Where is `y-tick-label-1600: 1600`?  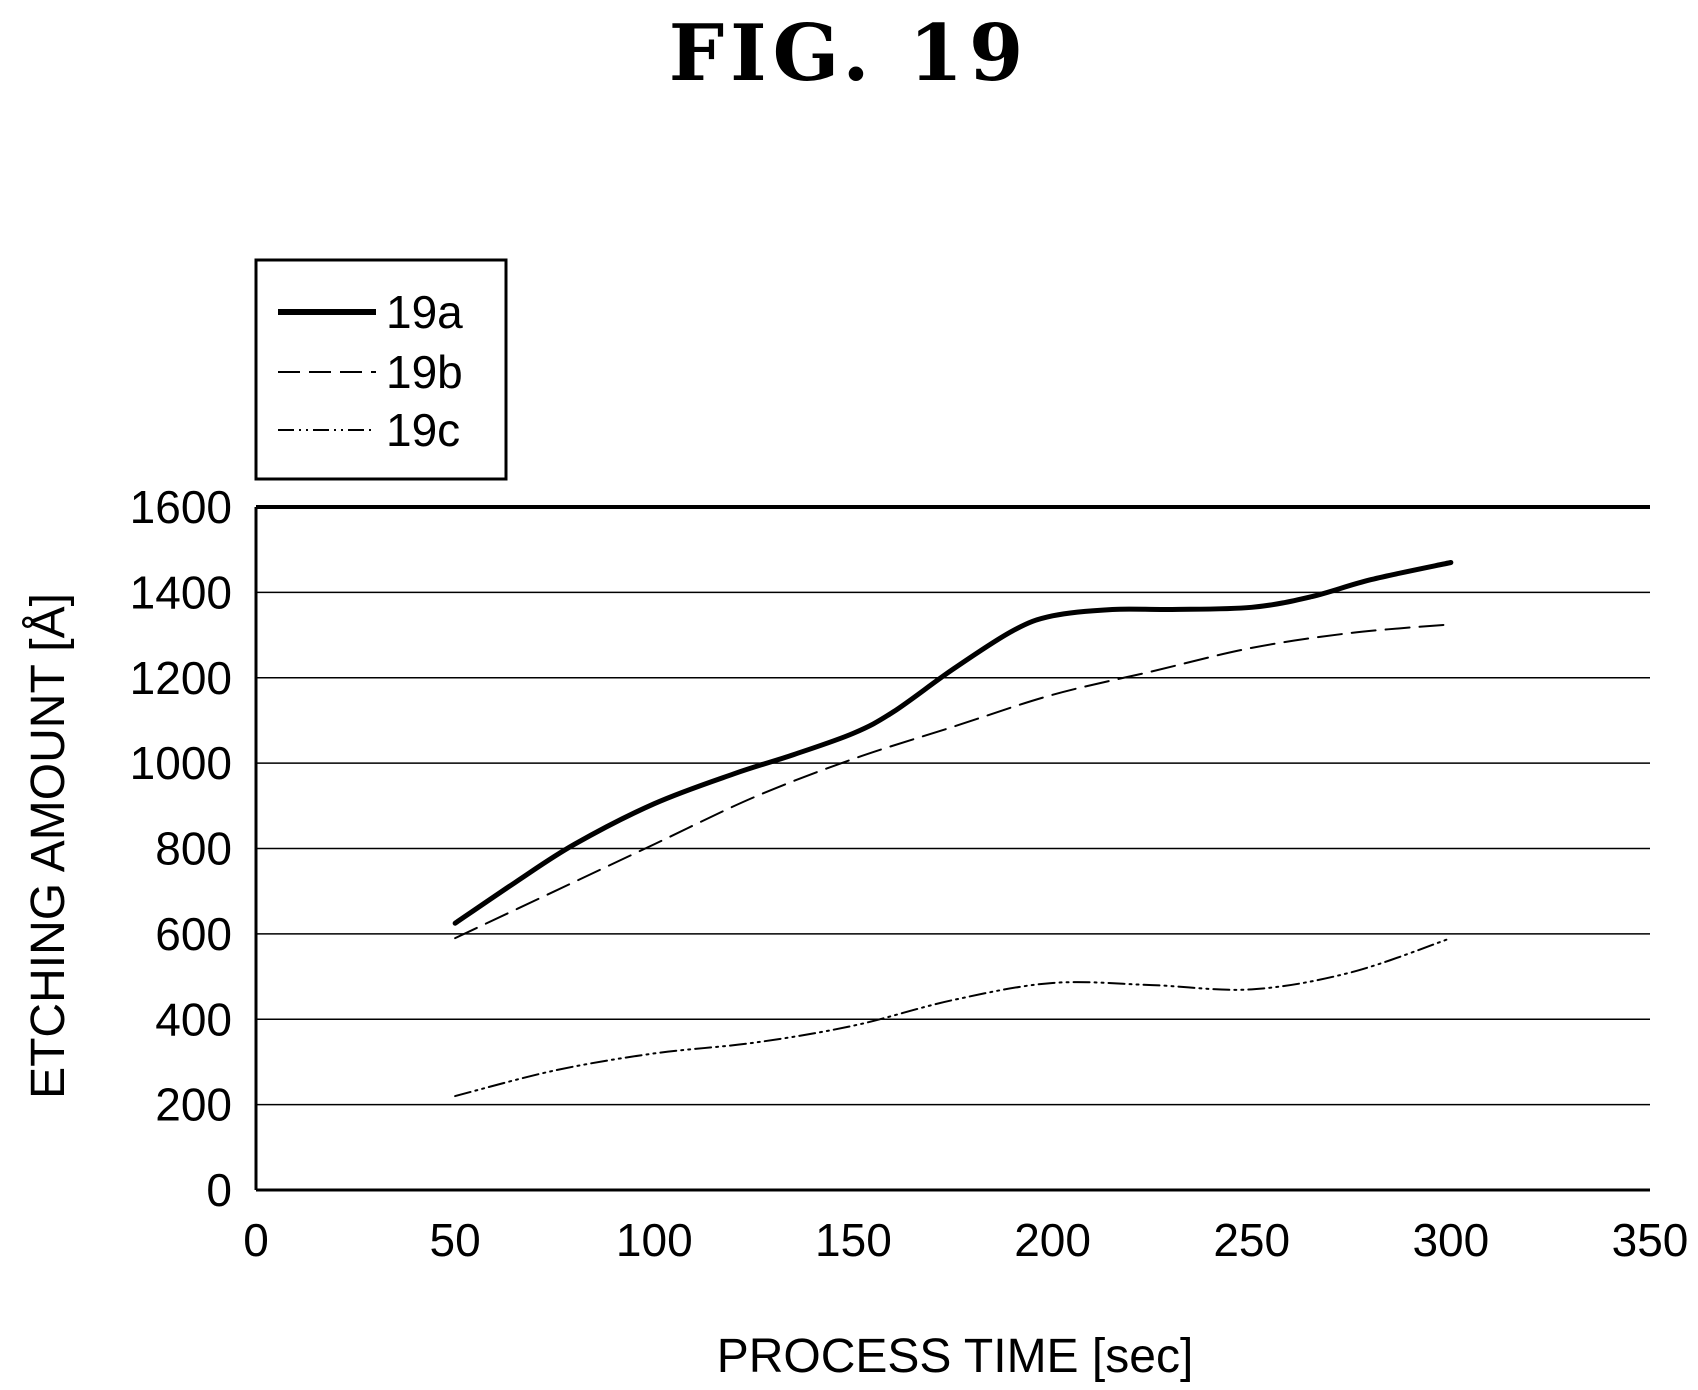
y-tick-label-1600: 1600 is located at coordinates (181, 507).